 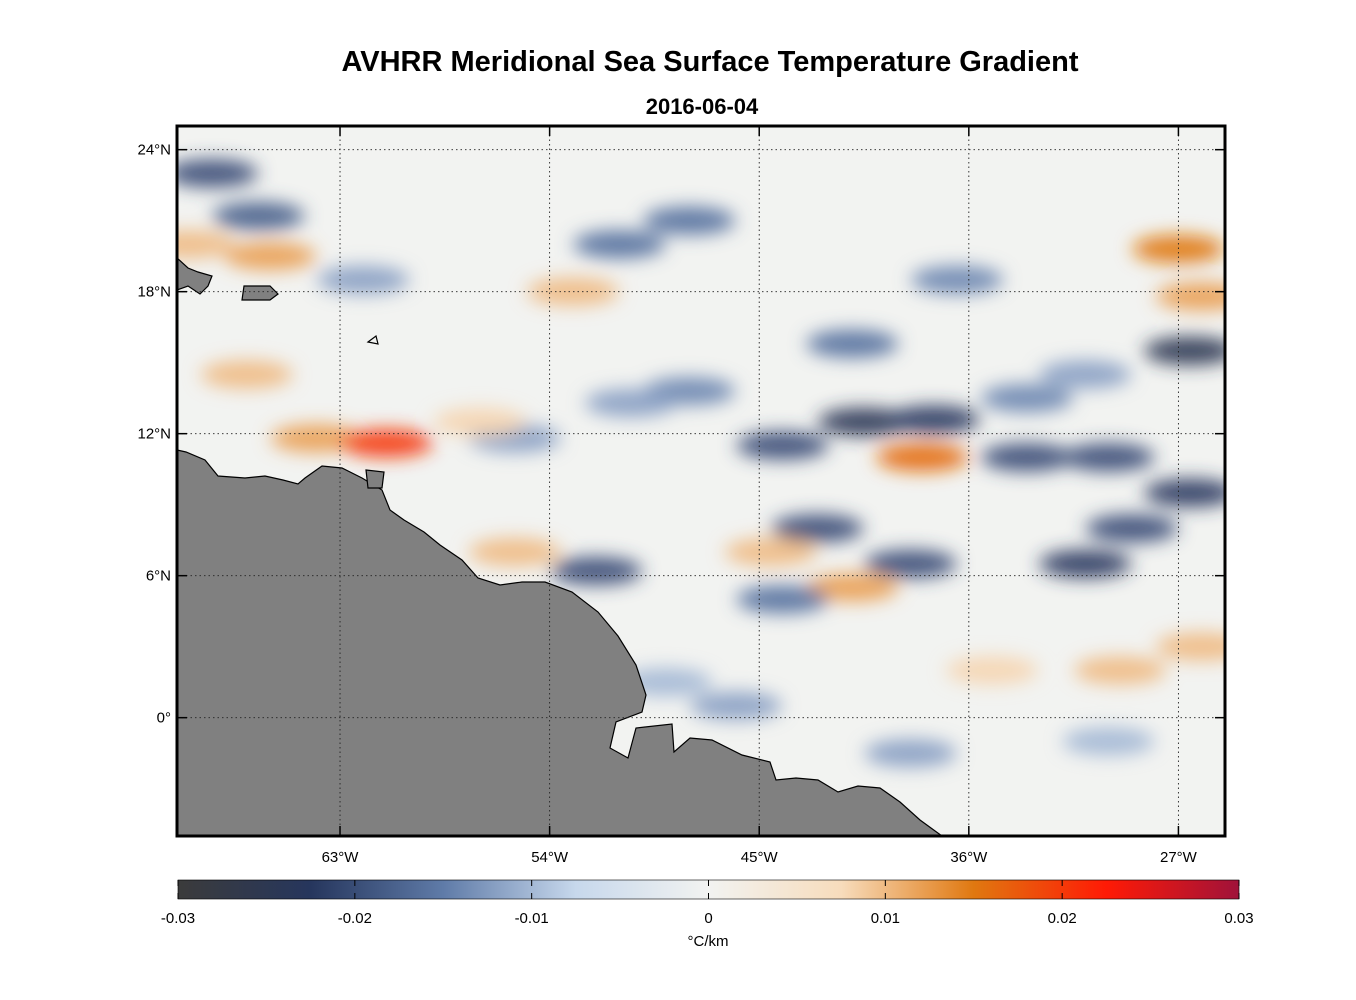 What do you see at coordinates (760, 857) in the screenshot?
I see `lon-tick-label: 45°W` at bounding box center [760, 857].